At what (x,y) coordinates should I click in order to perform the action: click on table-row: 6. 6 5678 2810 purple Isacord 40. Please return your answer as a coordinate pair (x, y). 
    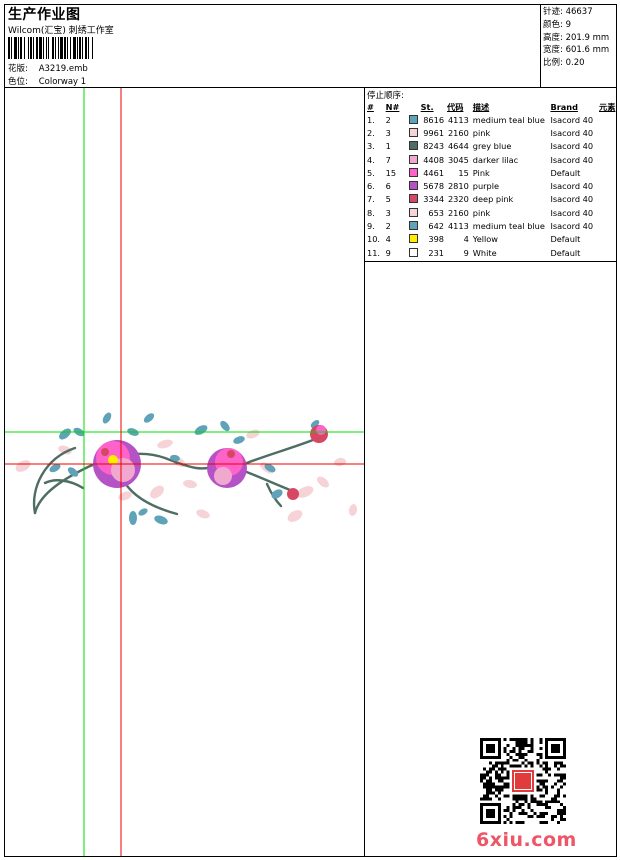
    Looking at the image, I should click on (492, 185).